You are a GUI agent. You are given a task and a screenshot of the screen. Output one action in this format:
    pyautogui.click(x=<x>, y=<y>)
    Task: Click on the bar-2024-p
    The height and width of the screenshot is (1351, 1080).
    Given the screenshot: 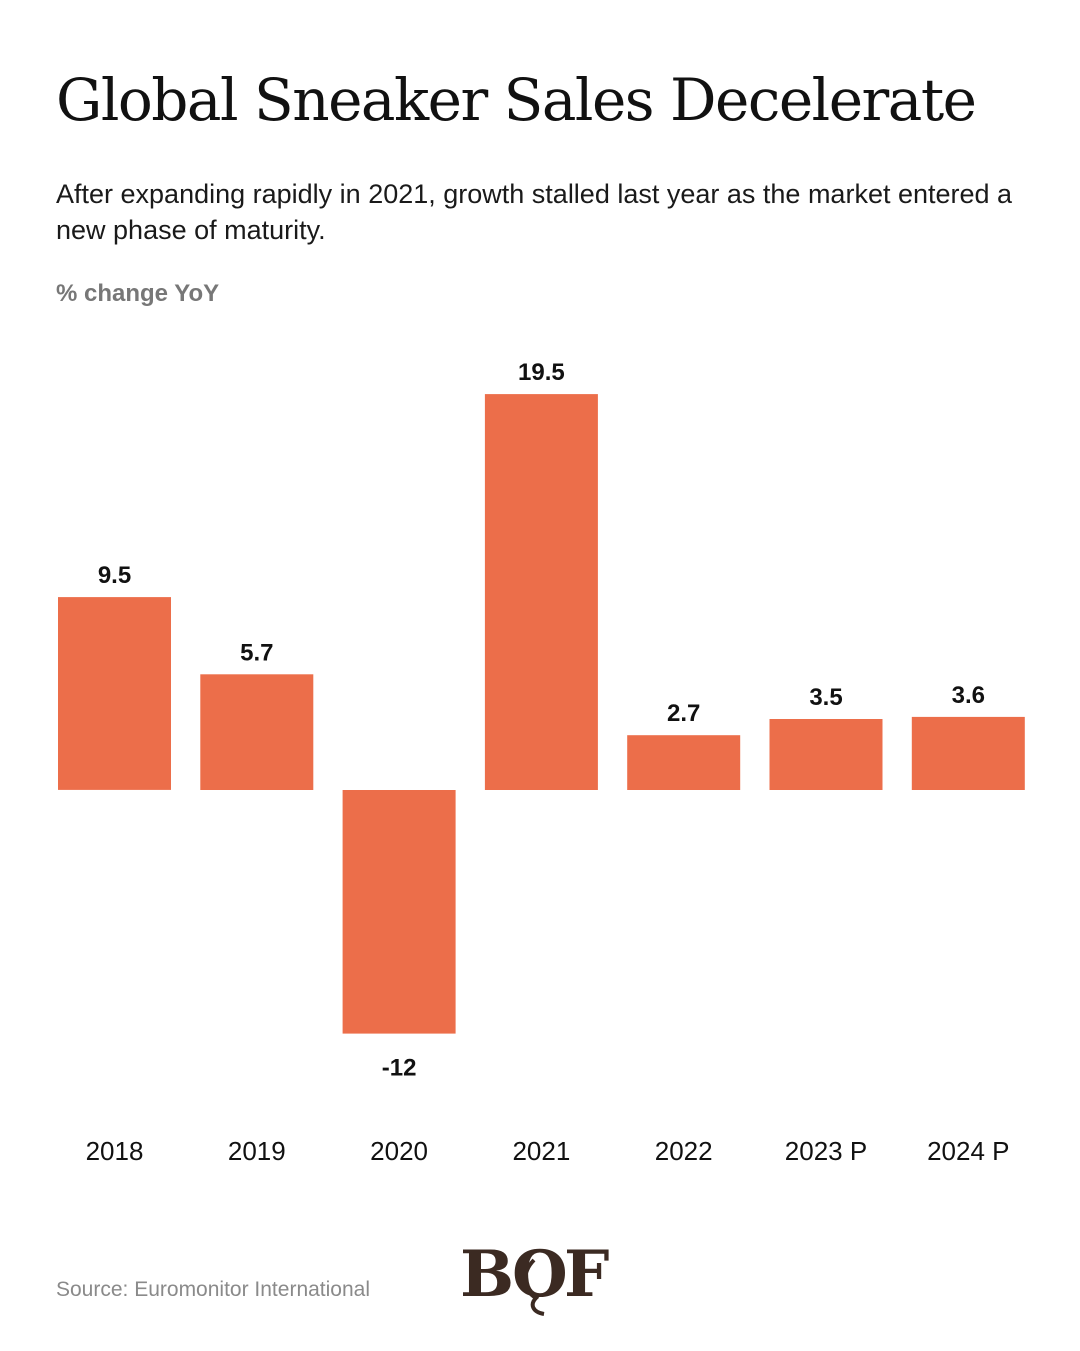 What is the action you would take?
    pyautogui.click(x=968, y=753)
    